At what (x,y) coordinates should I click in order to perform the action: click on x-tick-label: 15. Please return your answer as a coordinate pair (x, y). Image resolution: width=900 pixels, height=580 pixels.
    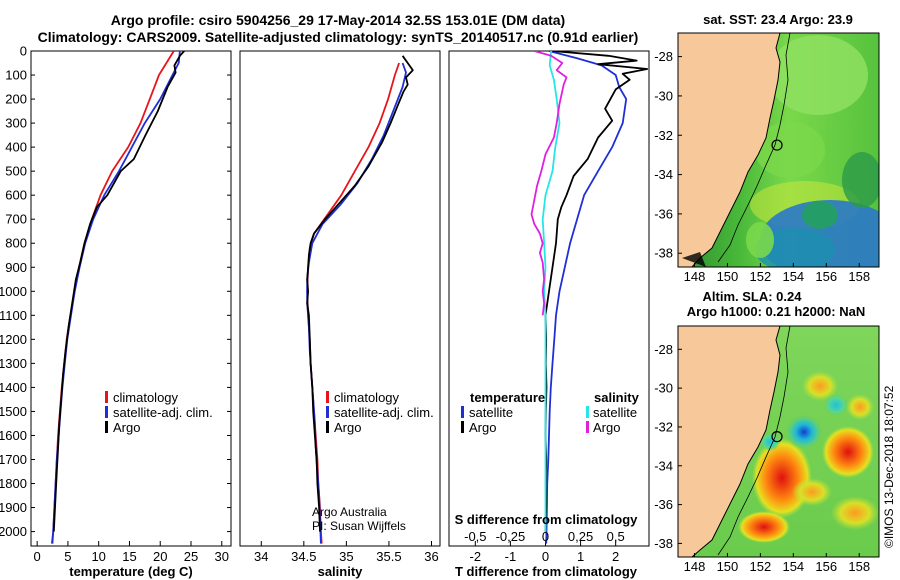
    Looking at the image, I should click on (129, 556).